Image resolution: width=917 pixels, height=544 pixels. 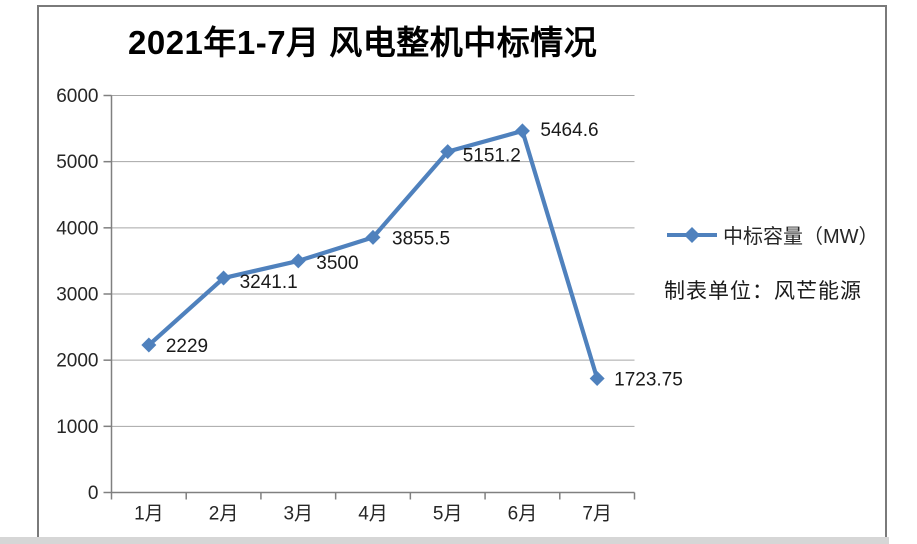 I want to click on y-axis-tick-label: 4000, so click(x=77, y=228).